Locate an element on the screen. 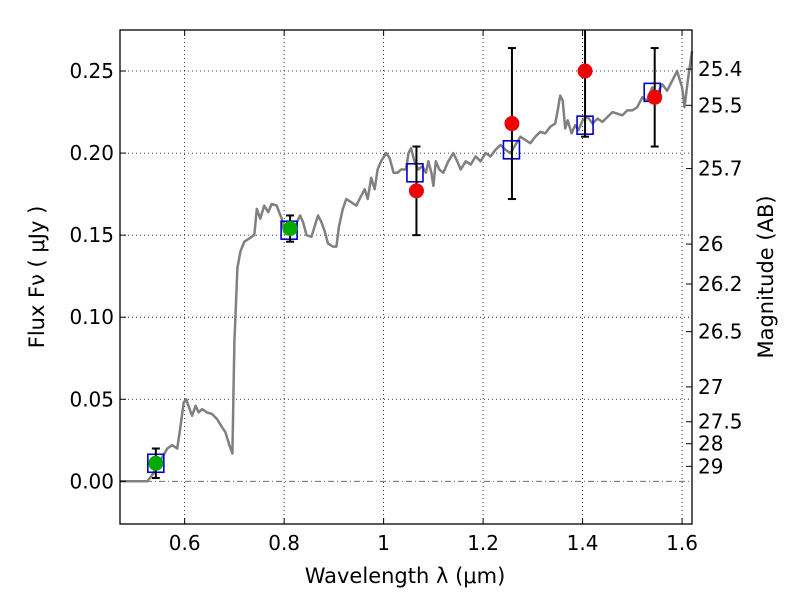 The width and height of the screenshot is (800, 600). x-tick-label: 0.6 is located at coordinates (185, 543).